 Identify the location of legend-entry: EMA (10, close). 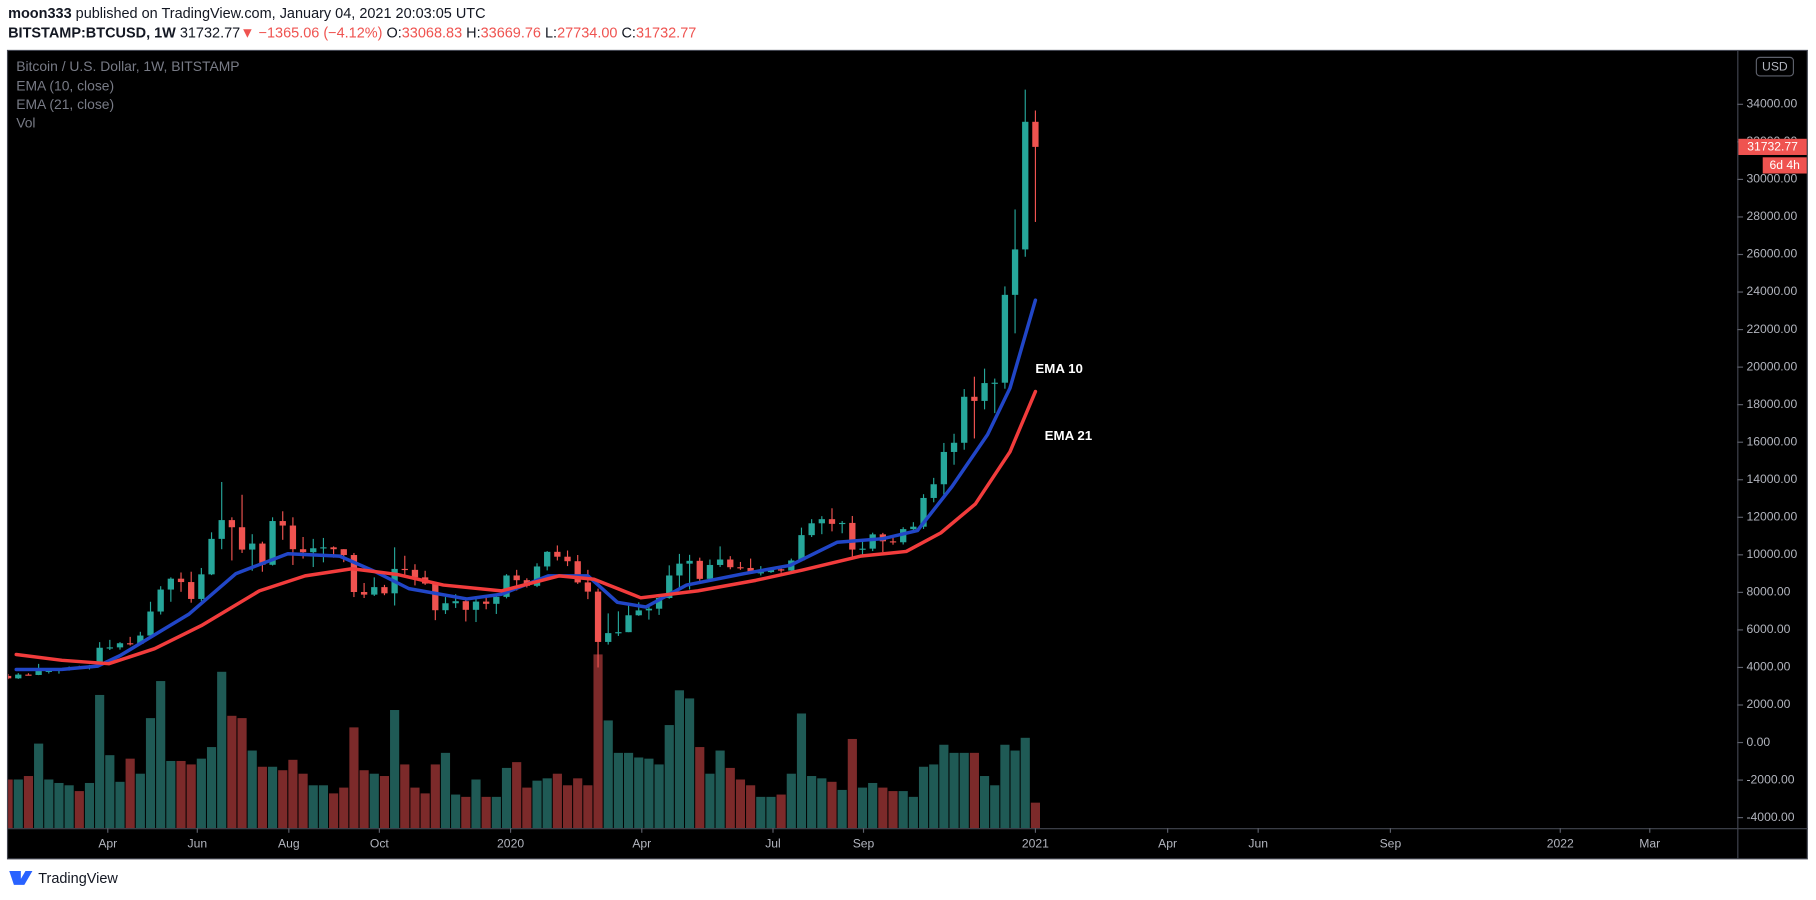
(65, 86).